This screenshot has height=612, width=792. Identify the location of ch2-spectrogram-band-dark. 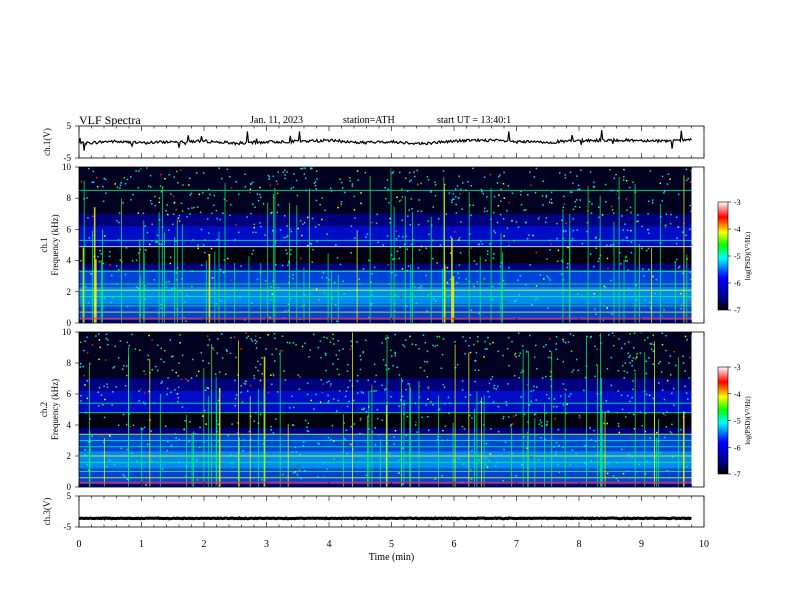
(385, 420).